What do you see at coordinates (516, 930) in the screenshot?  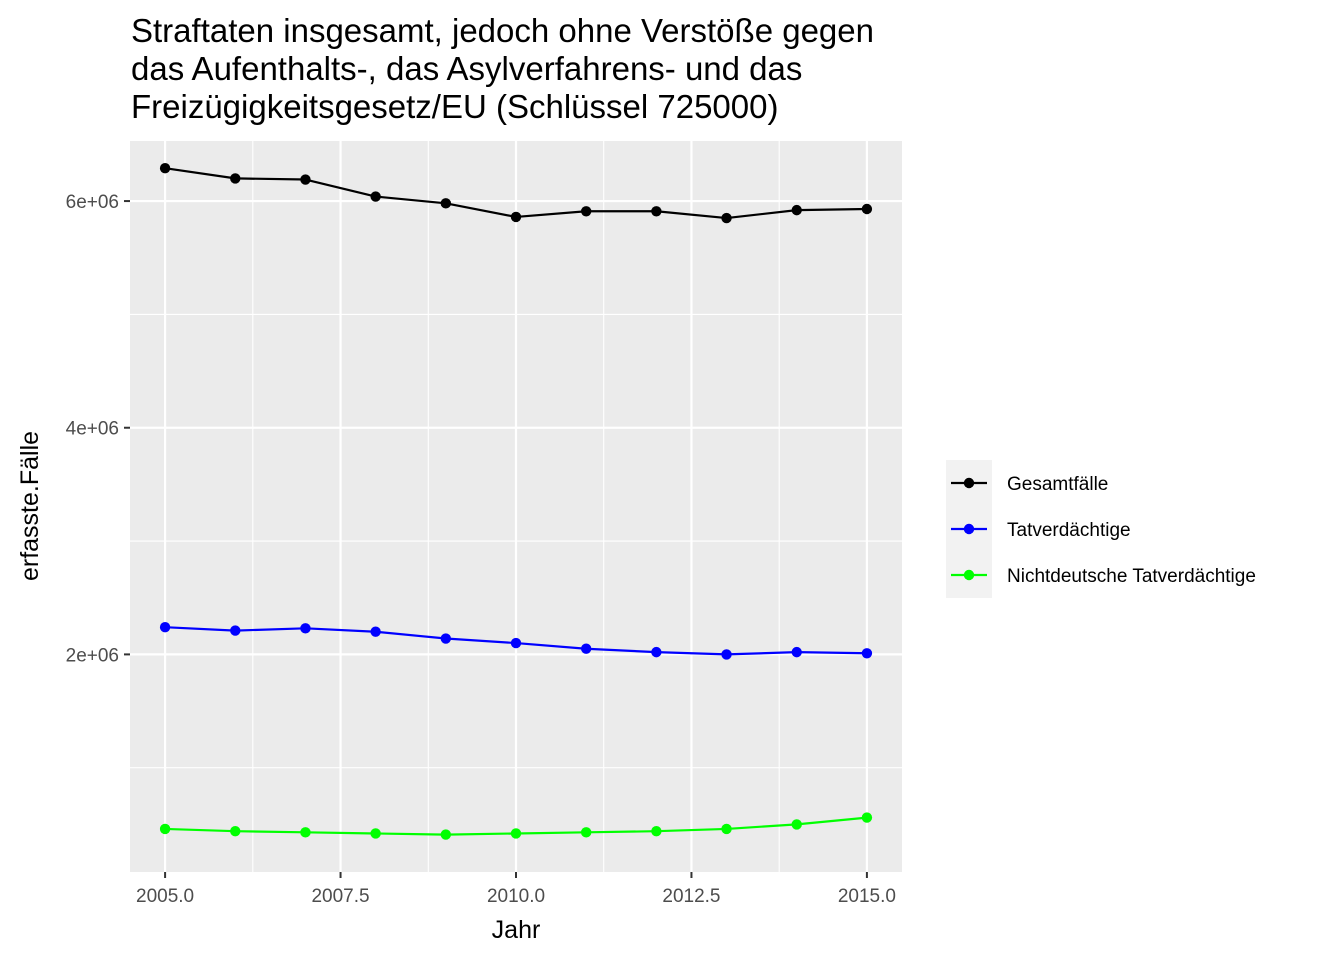 I see `x-axis-title: Jahr` at bounding box center [516, 930].